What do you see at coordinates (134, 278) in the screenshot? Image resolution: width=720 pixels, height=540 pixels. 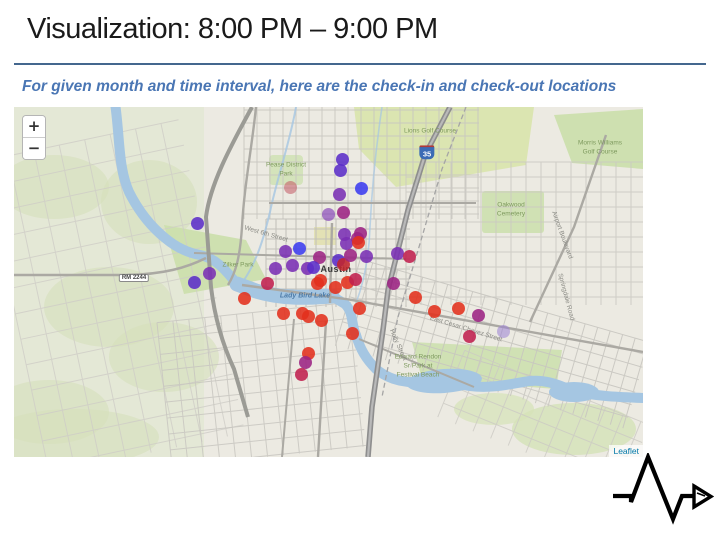 I see `map-label: RM 2244` at bounding box center [134, 278].